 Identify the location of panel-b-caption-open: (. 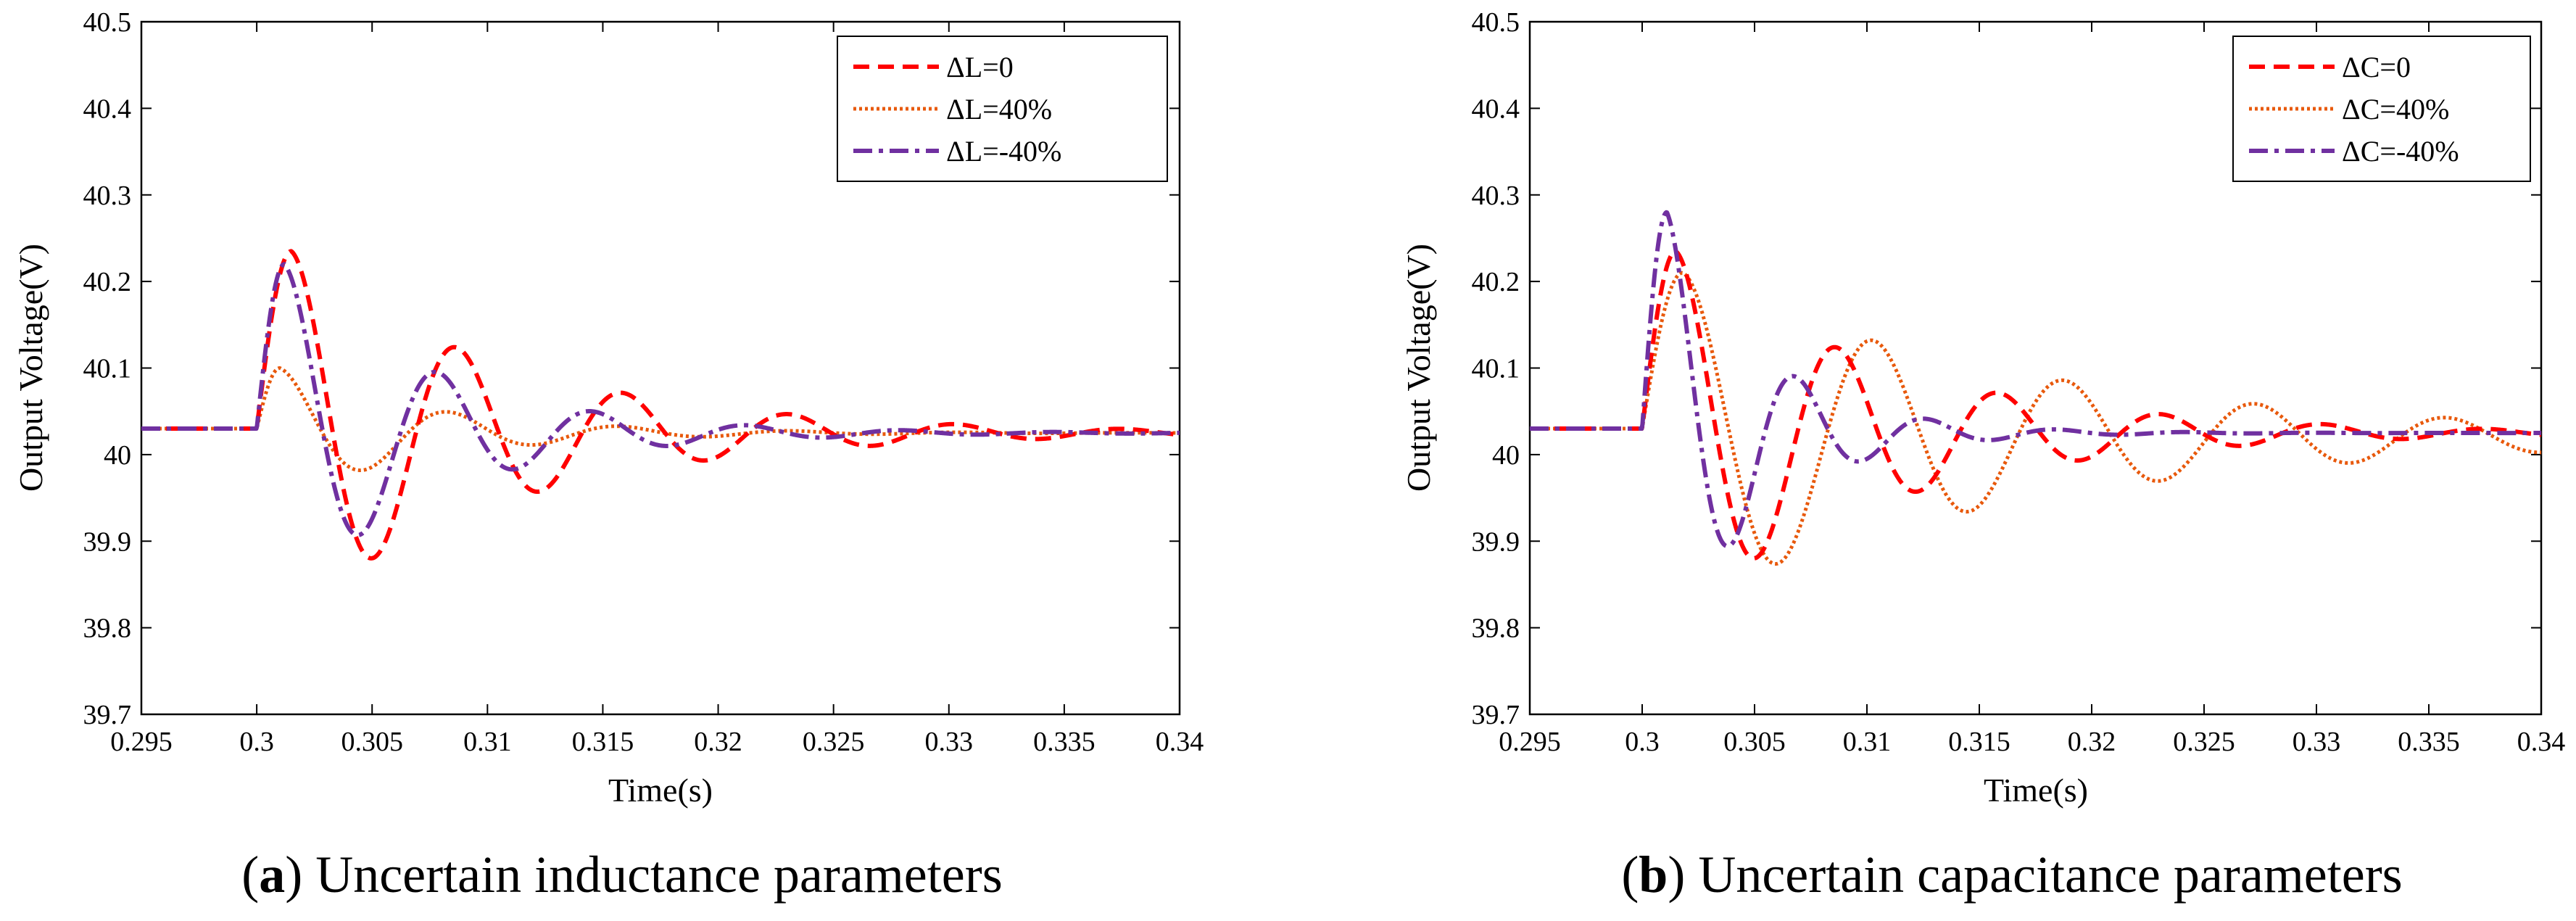
(1630, 875).